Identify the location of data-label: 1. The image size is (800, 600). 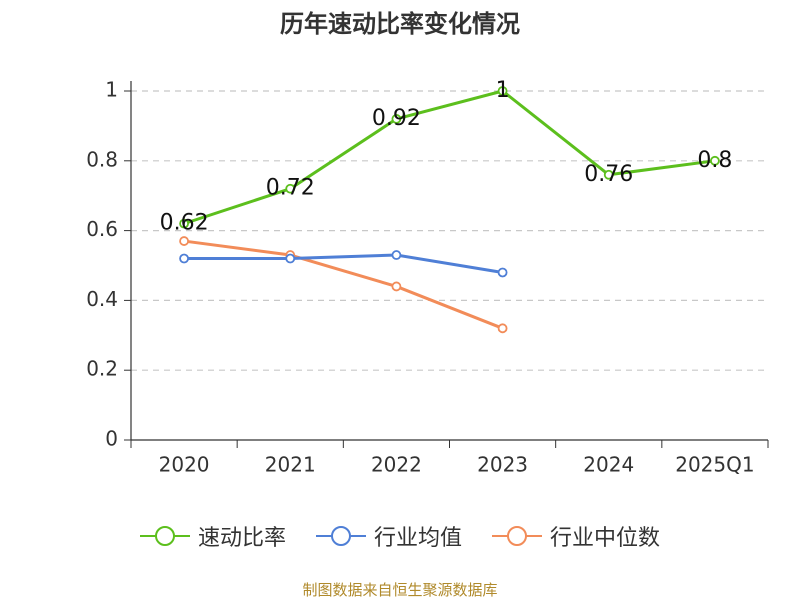
(503, 90).